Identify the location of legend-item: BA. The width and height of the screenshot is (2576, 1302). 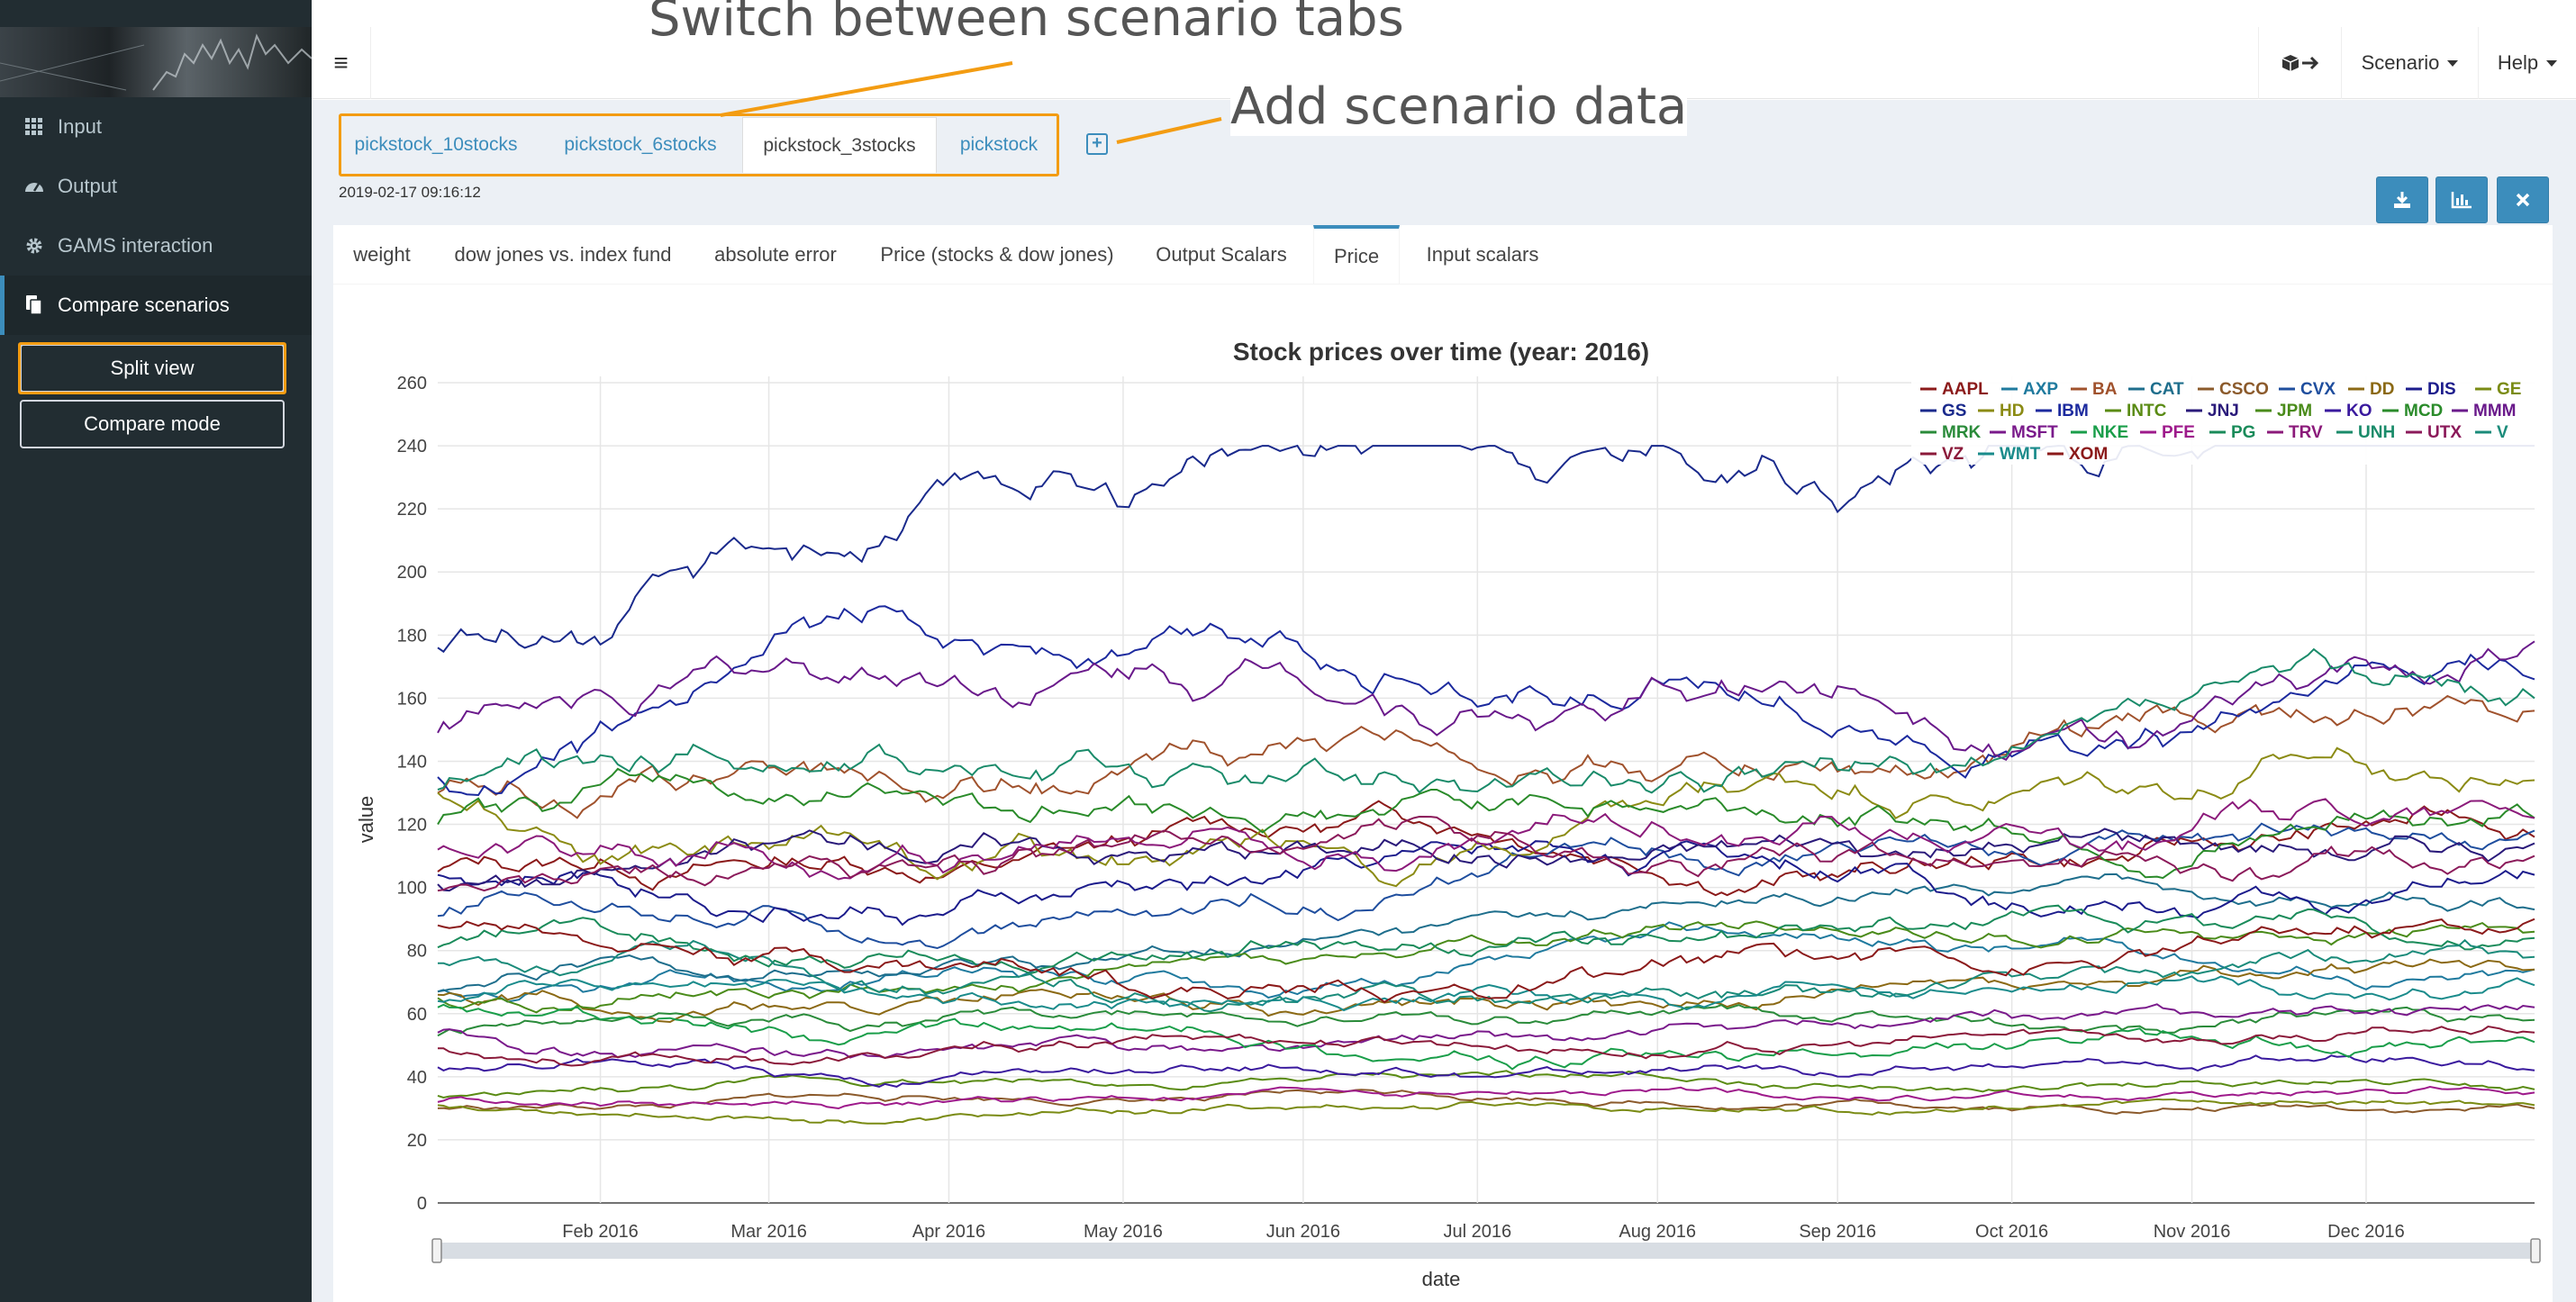
(2105, 389).